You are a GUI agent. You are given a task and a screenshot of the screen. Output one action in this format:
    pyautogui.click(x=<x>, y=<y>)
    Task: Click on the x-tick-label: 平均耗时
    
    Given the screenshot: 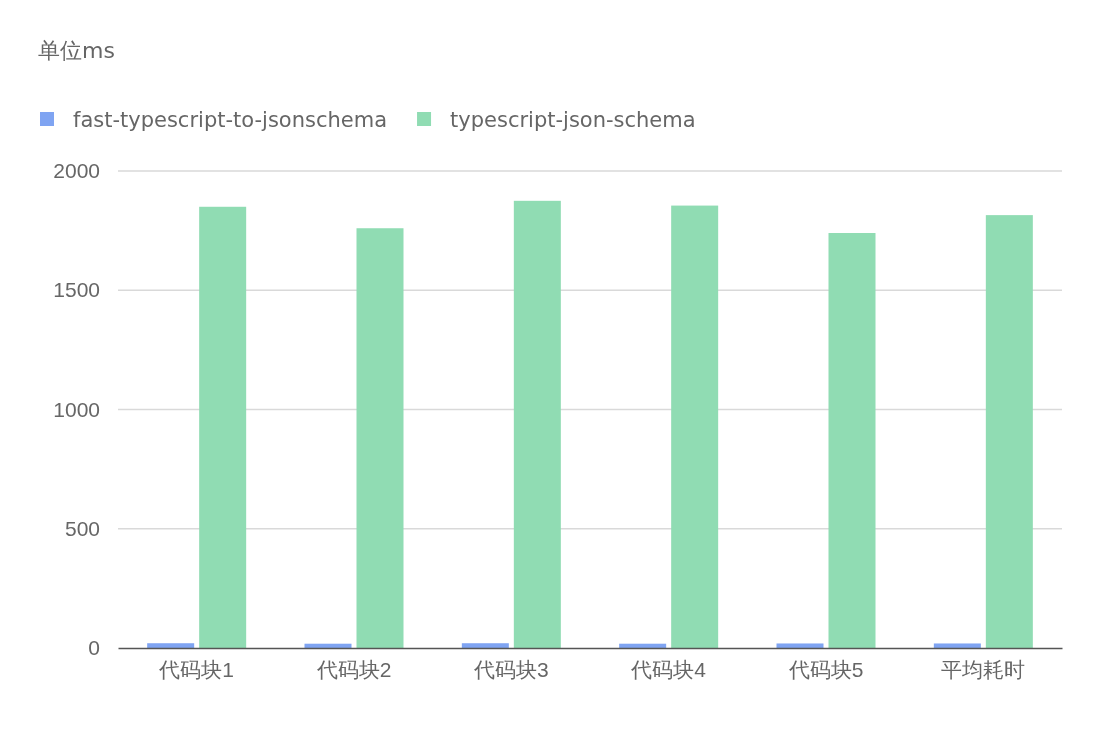 What is the action you would take?
    pyautogui.click(x=983, y=669)
    